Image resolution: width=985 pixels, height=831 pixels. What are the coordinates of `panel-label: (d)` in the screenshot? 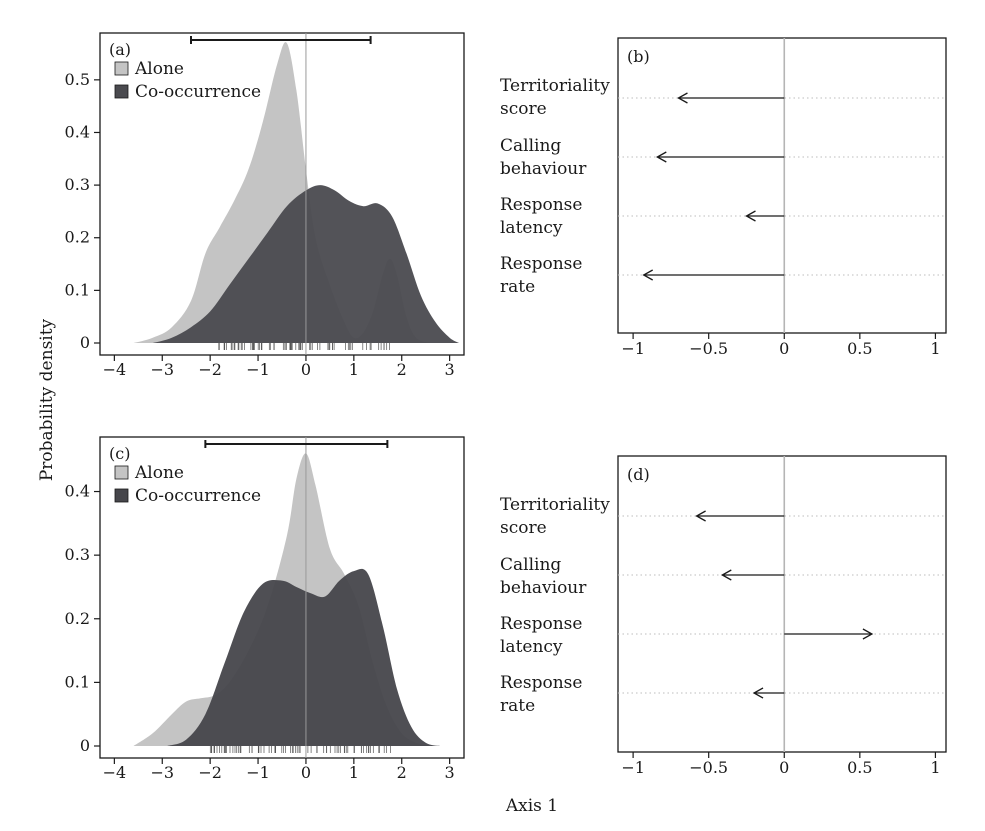 It's located at (638, 474).